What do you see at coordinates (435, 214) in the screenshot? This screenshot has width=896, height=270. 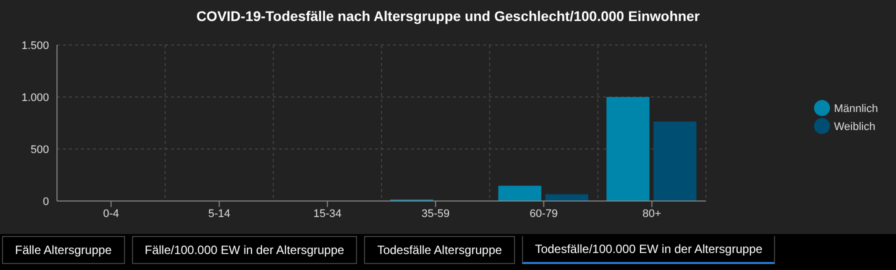 I see `x-tick-label: 35-59` at bounding box center [435, 214].